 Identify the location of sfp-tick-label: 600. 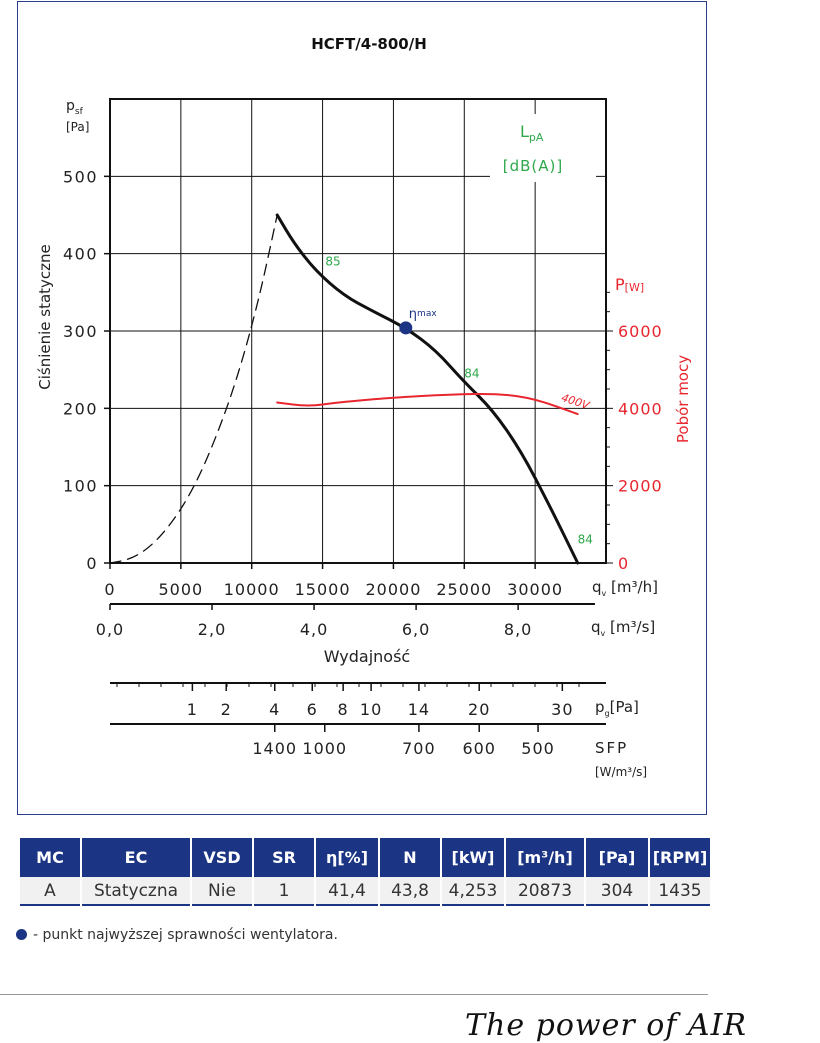
(479, 748).